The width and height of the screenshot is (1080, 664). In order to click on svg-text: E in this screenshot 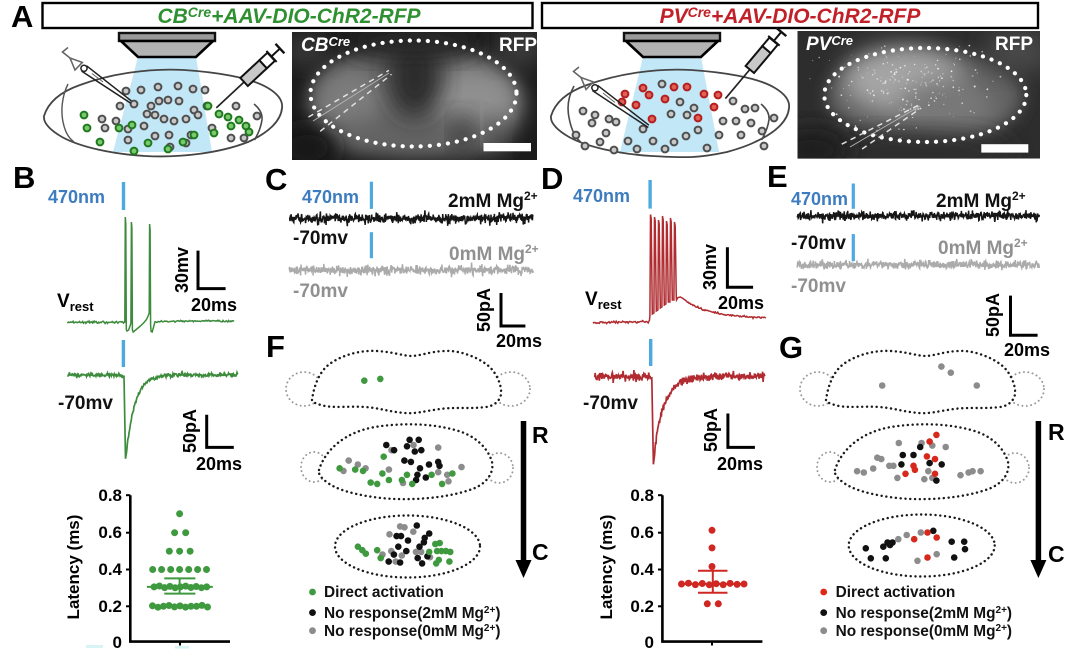, I will do `click(777, 176)`.